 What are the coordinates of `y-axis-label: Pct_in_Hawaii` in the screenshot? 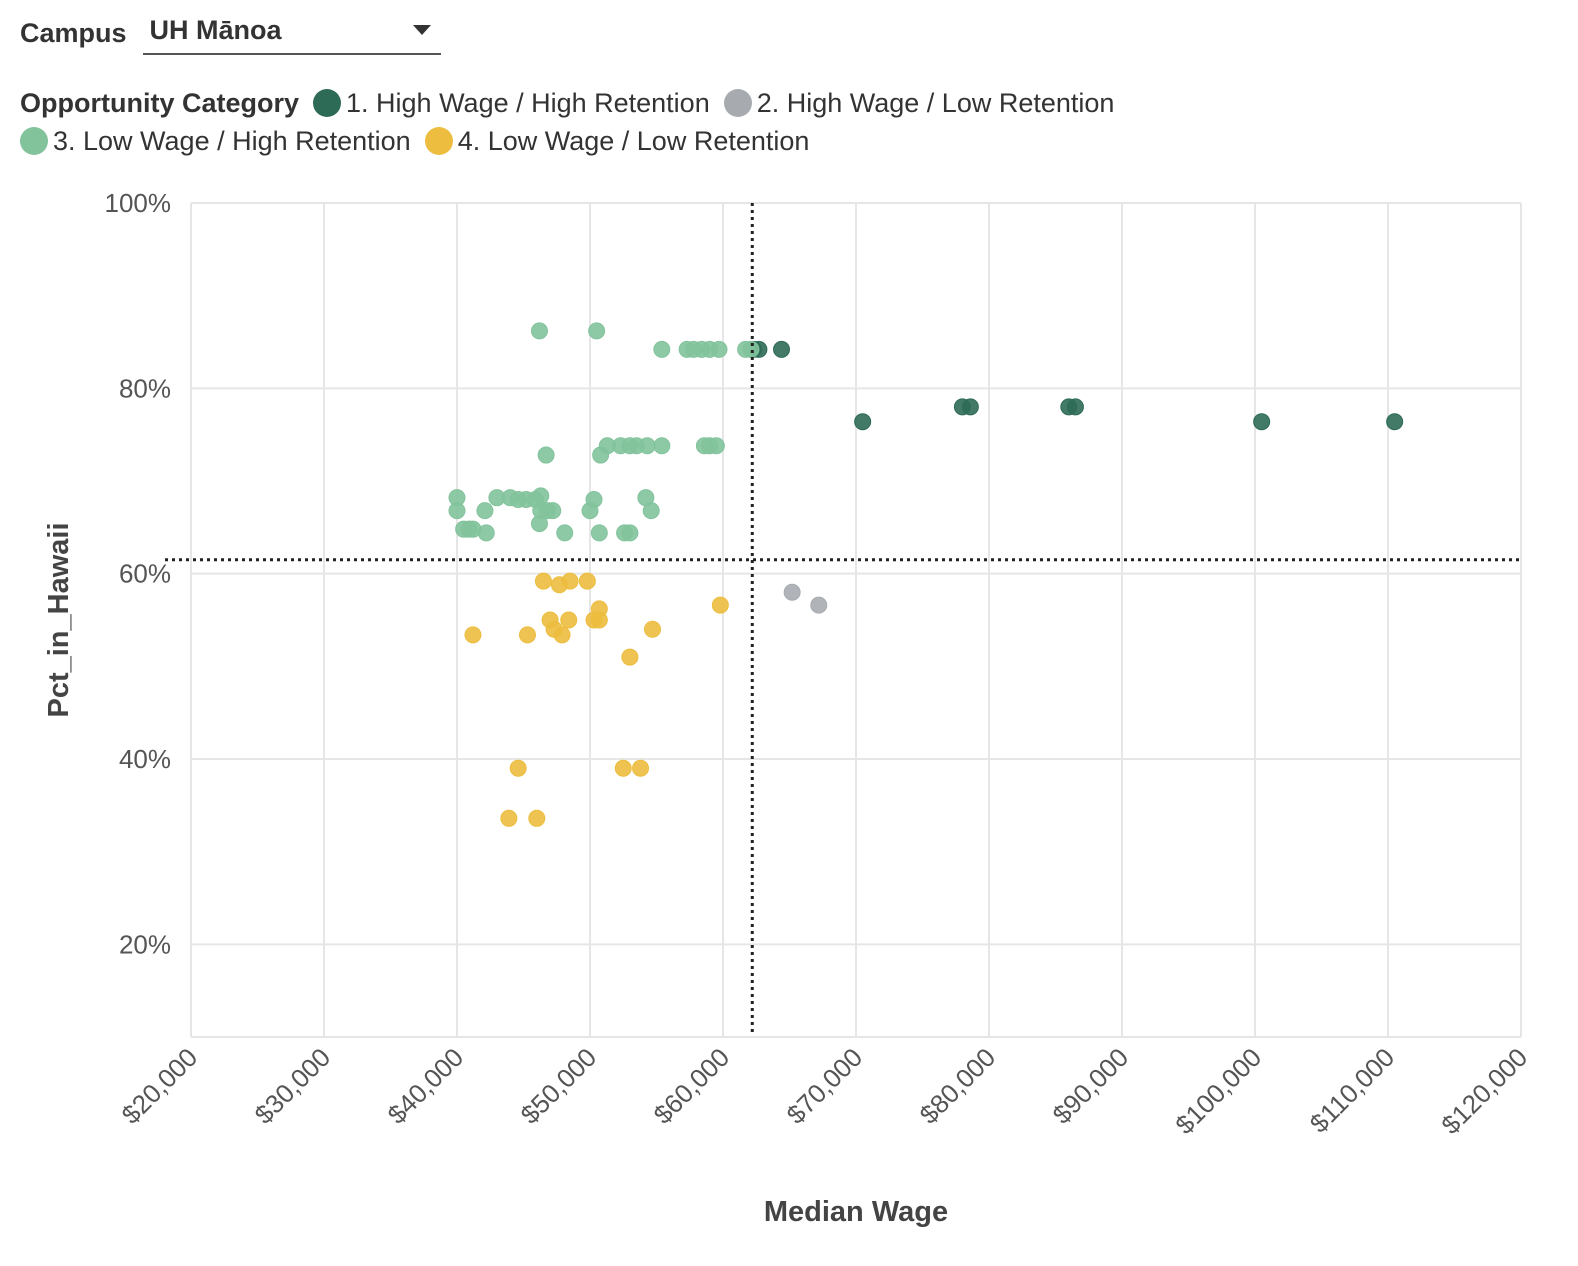 It's located at (59, 619).